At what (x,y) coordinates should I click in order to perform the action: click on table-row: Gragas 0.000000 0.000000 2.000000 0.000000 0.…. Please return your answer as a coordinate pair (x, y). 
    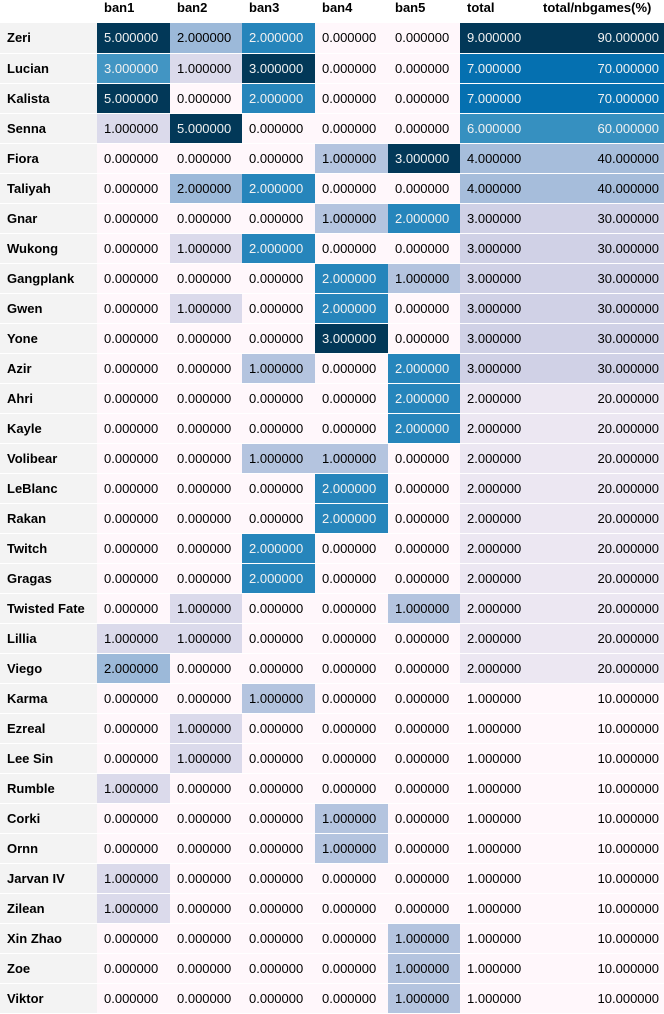
    Looking at the image, I should click on (332, 578).